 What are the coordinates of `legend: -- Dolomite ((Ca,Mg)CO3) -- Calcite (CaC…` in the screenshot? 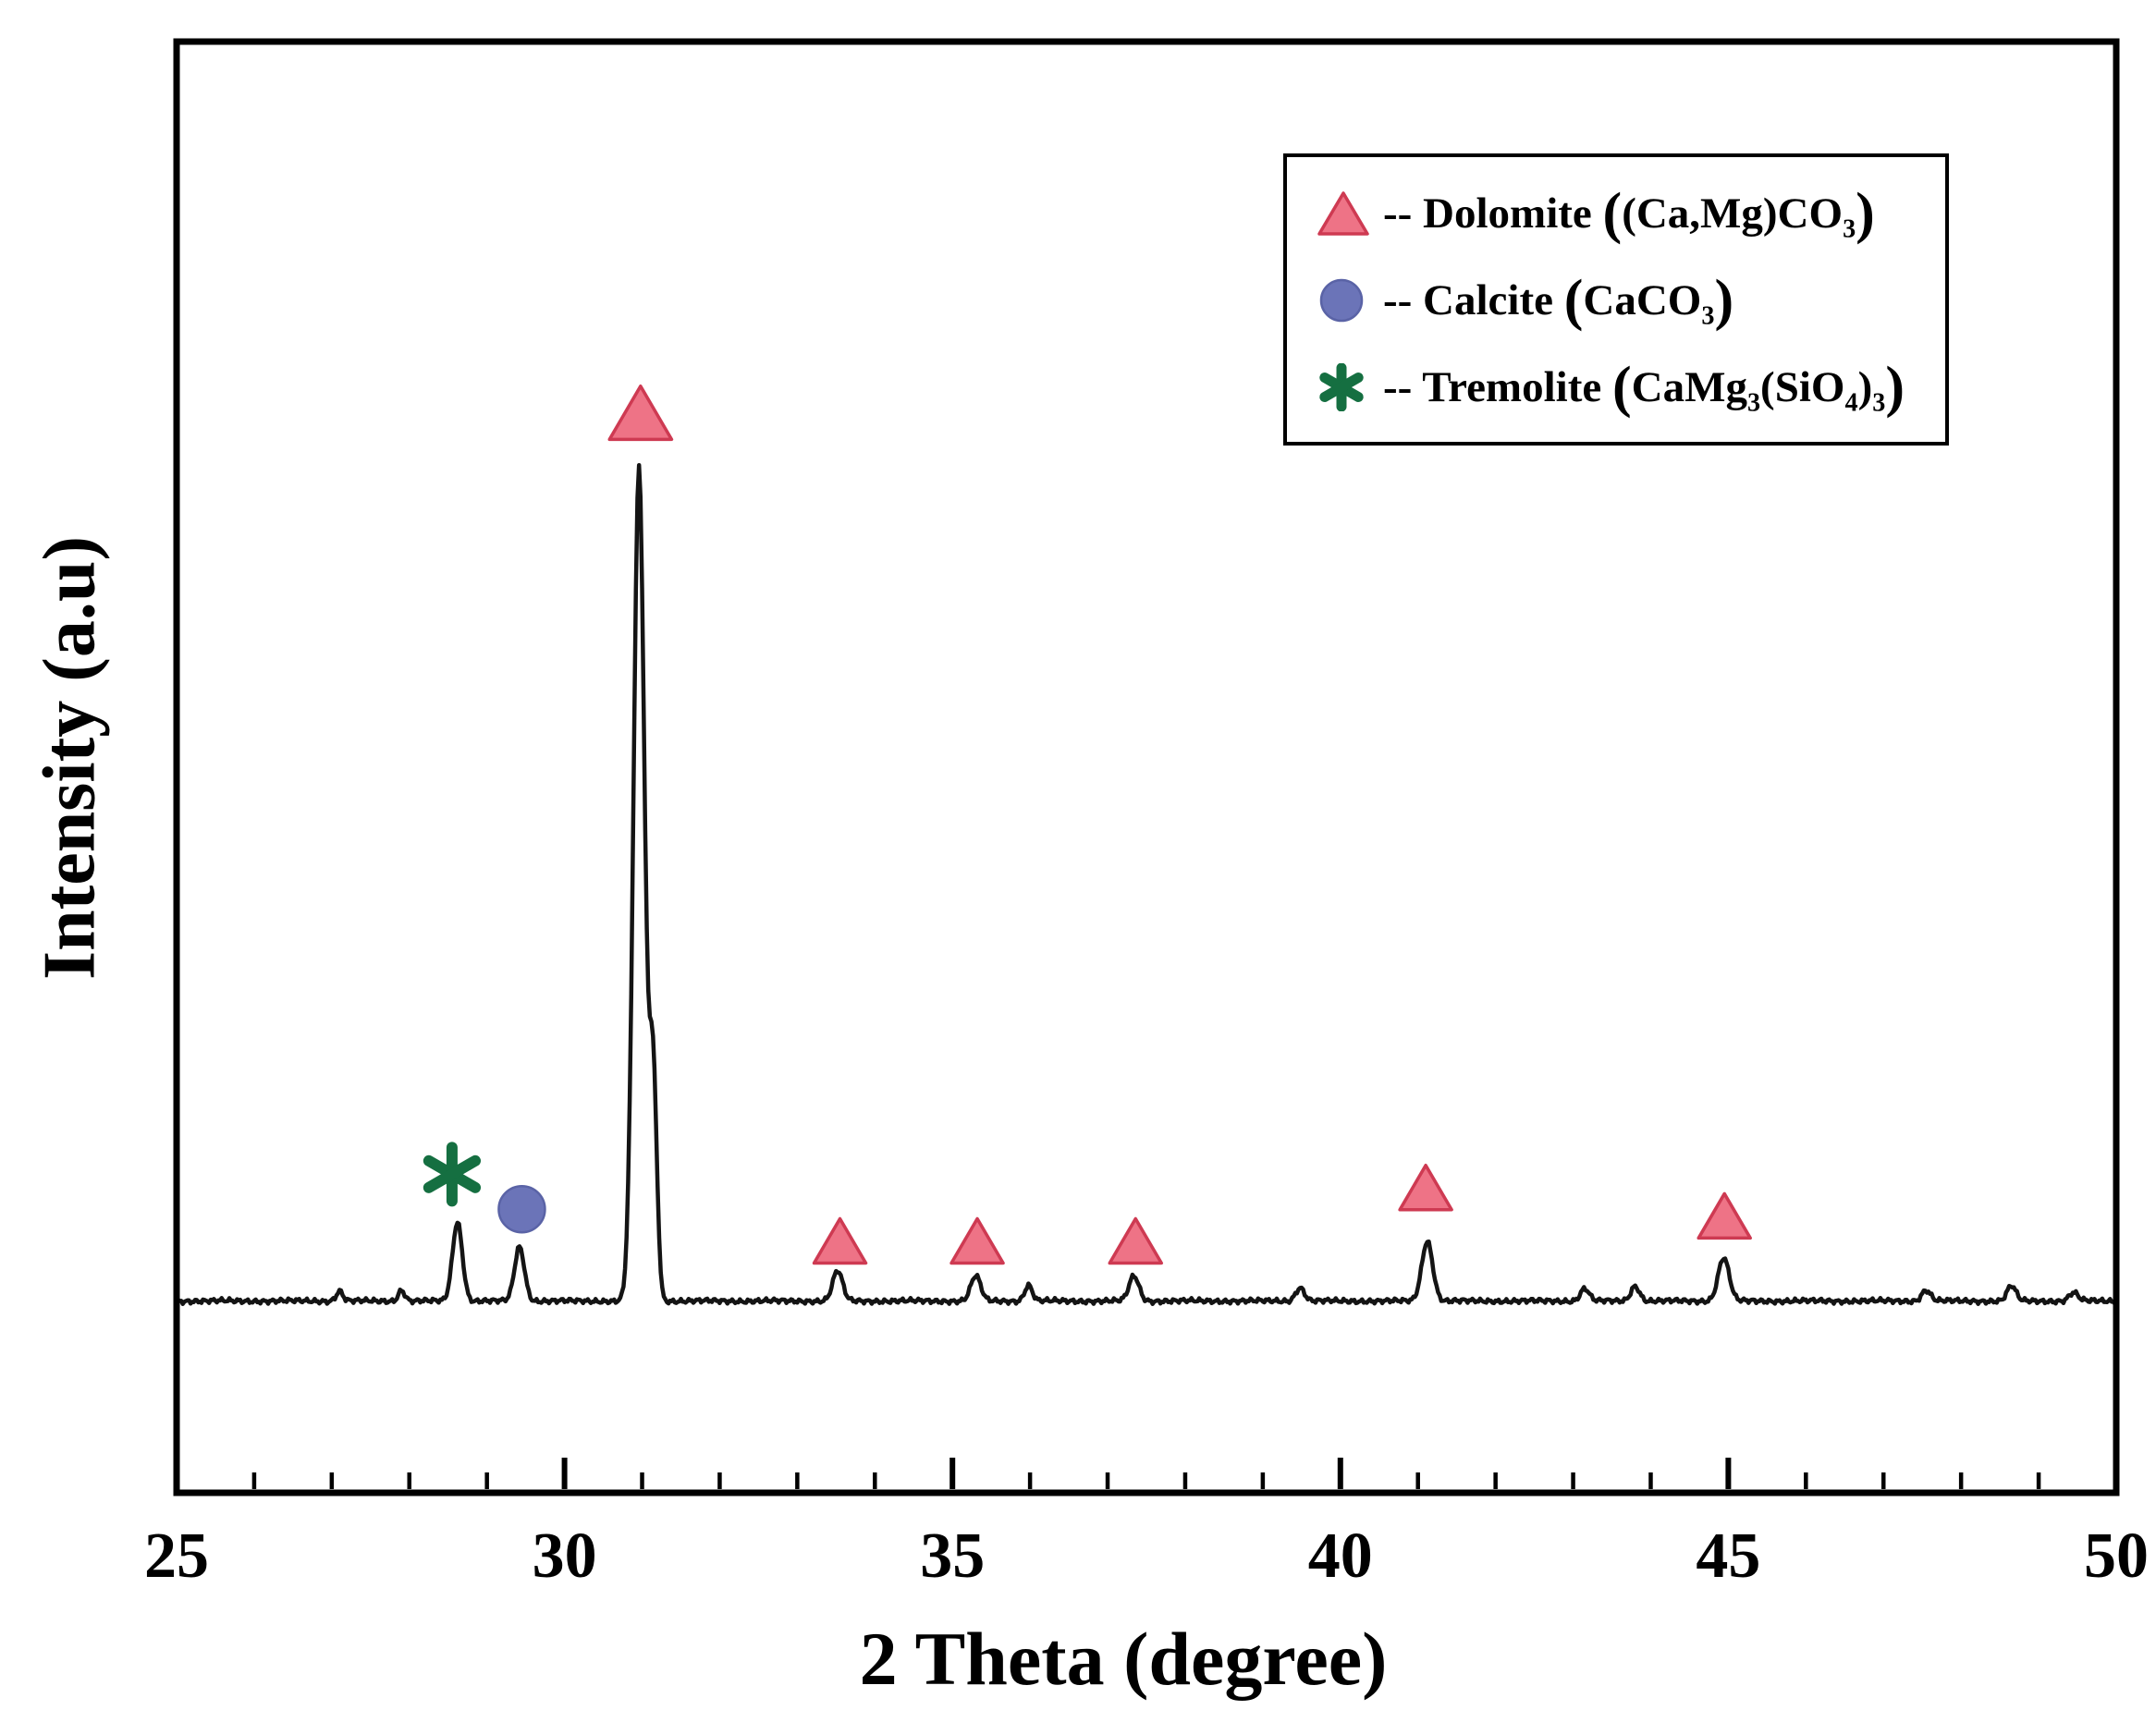 It's located at (1616, 300).